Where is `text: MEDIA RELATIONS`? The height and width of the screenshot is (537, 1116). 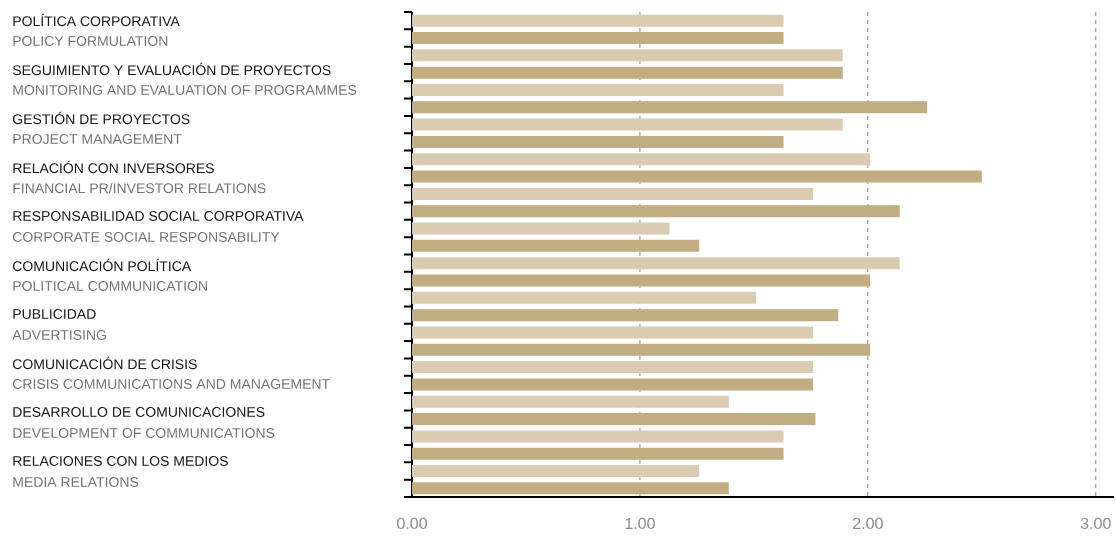 text: MEDIA RELATIONS is located at coordinates (76, 482).